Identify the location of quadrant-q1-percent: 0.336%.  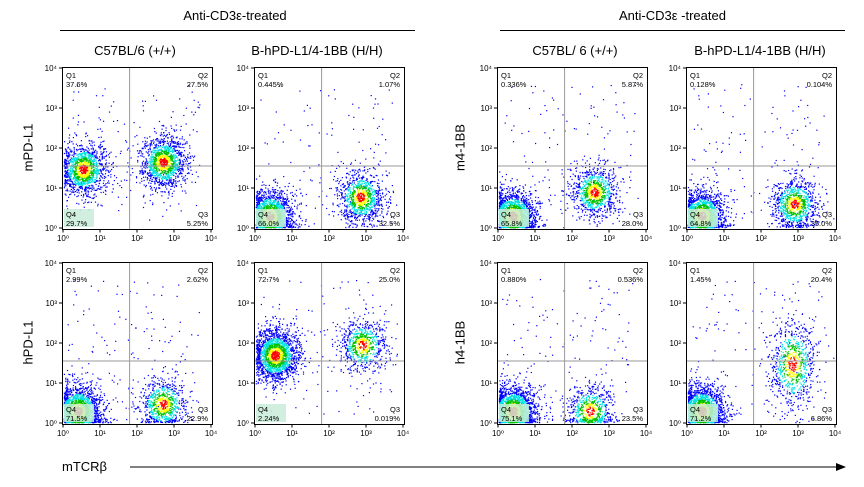
(514, 84).